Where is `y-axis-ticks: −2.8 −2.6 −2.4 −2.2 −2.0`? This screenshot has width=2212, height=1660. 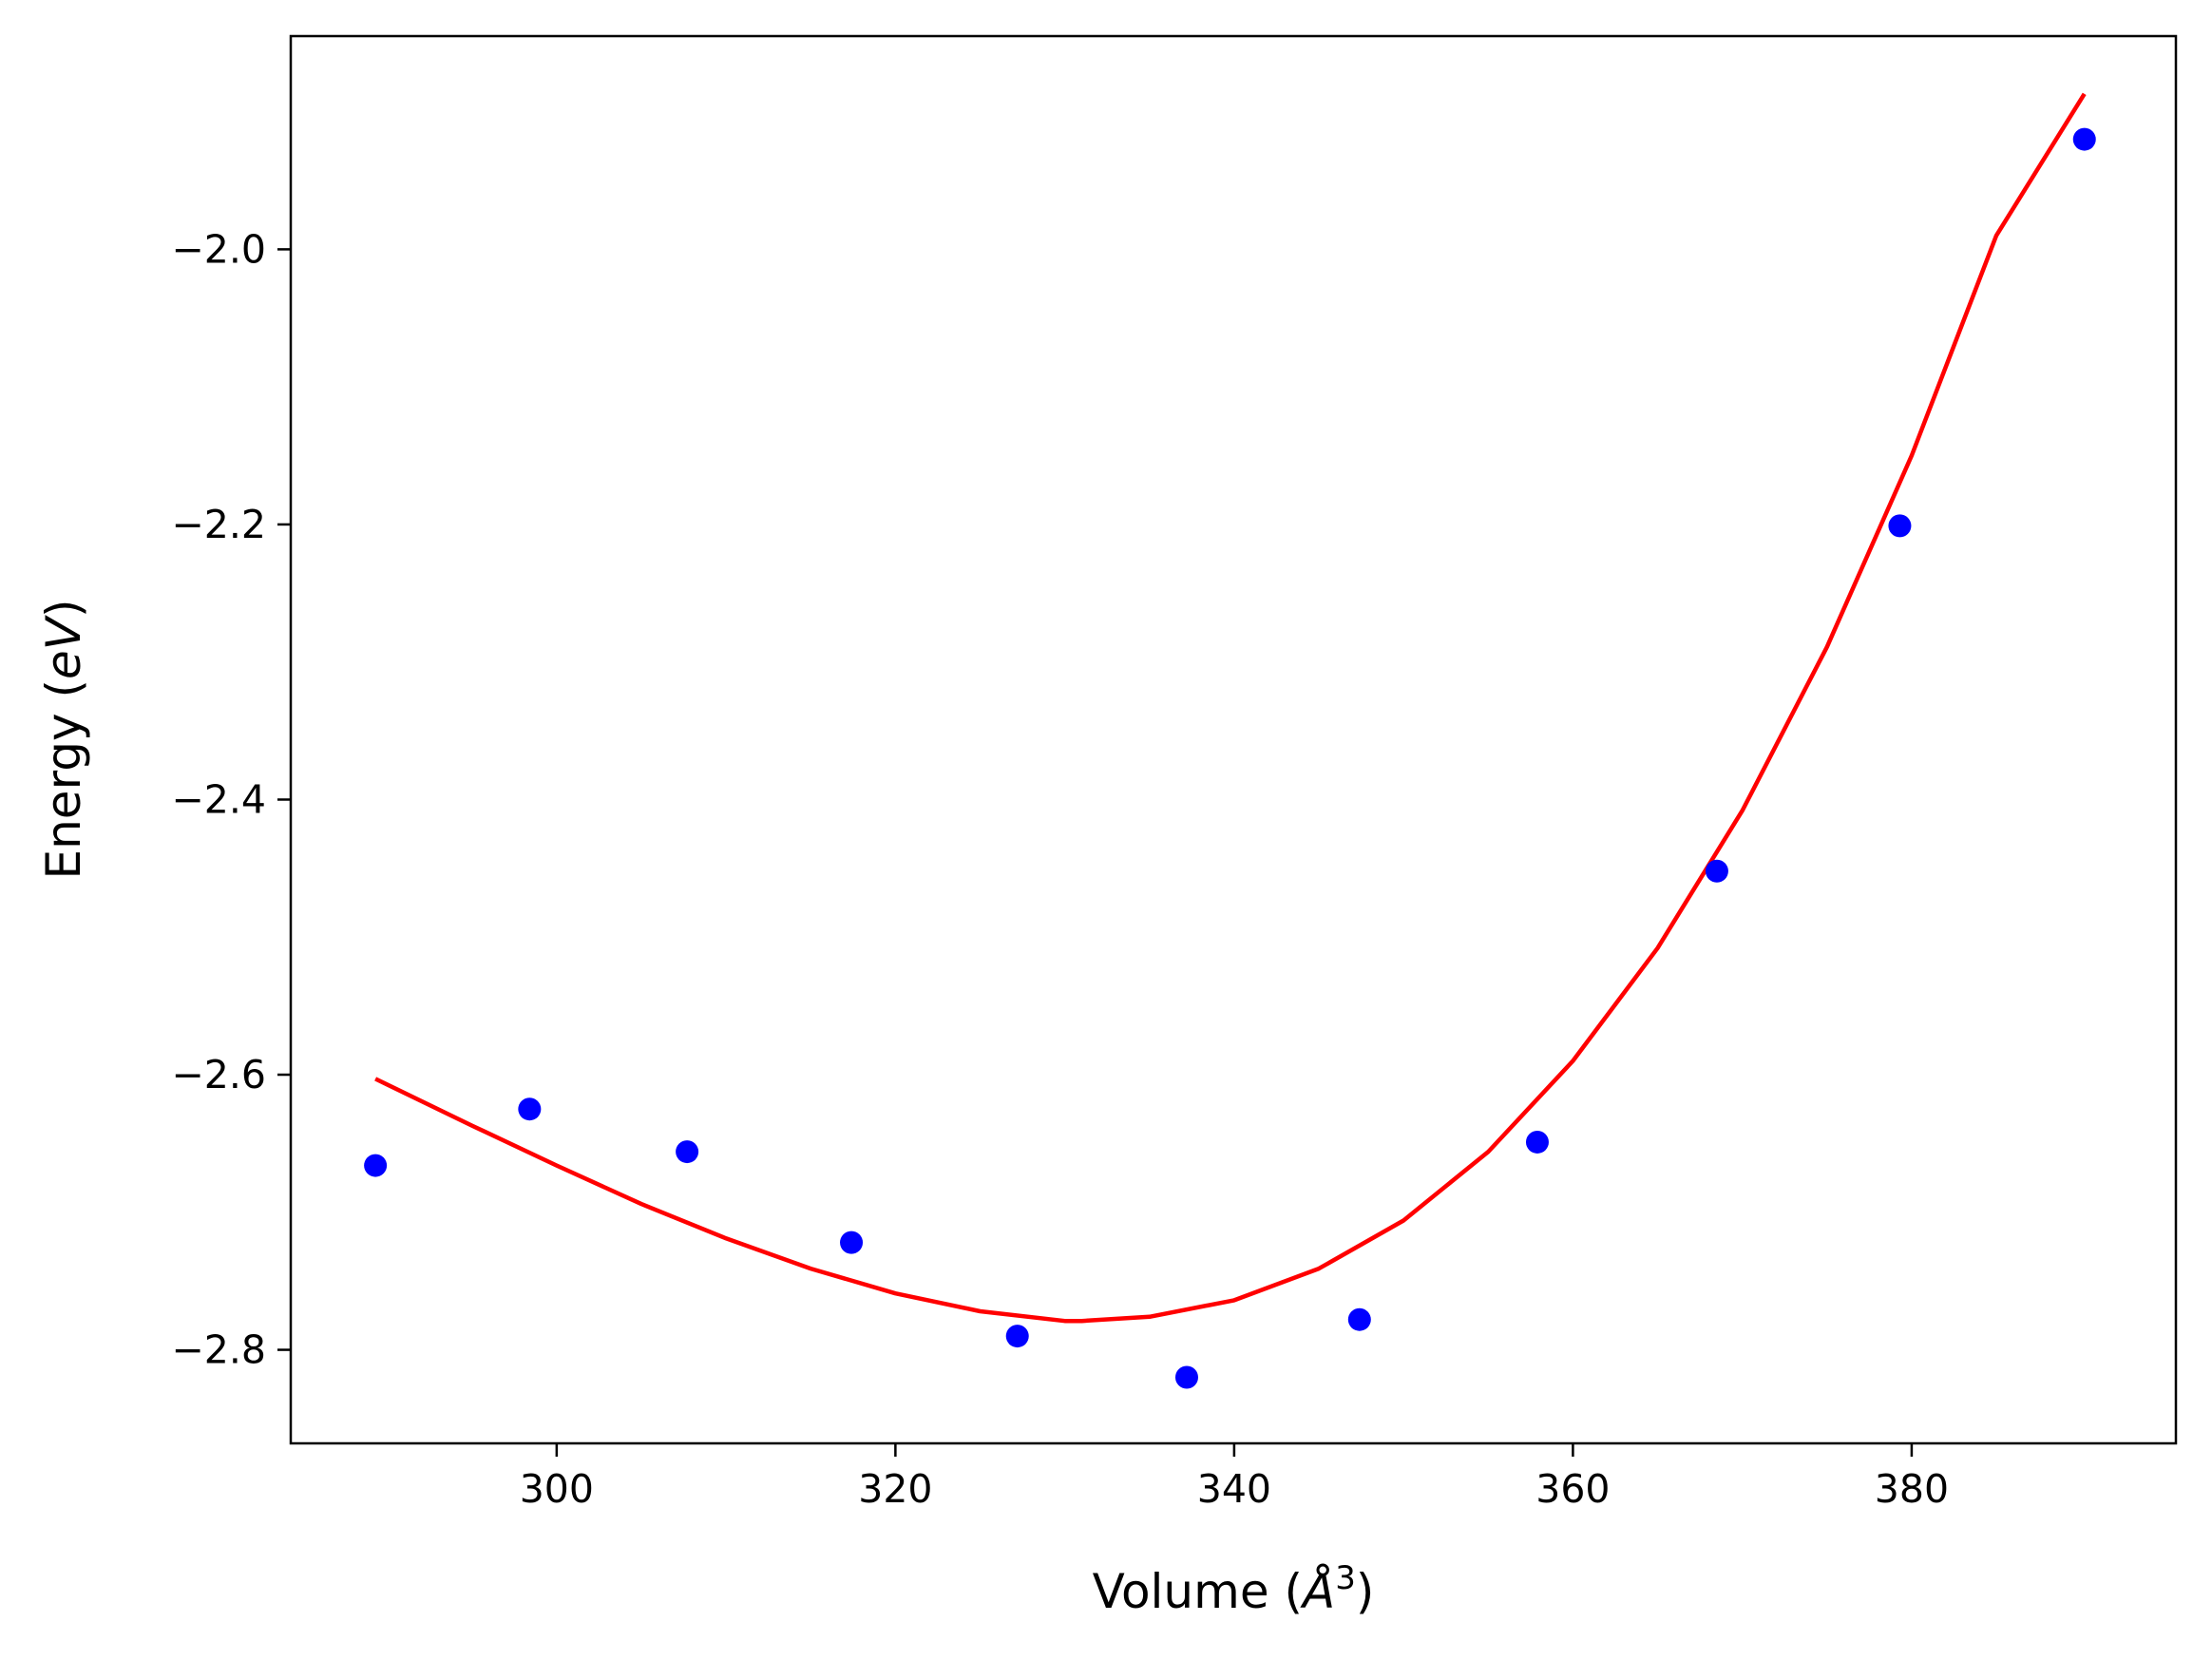 y-axis-ticks: −2.8 −2.6 −2.4 −2.2 −2.0 is located at coordinates (231, 799).